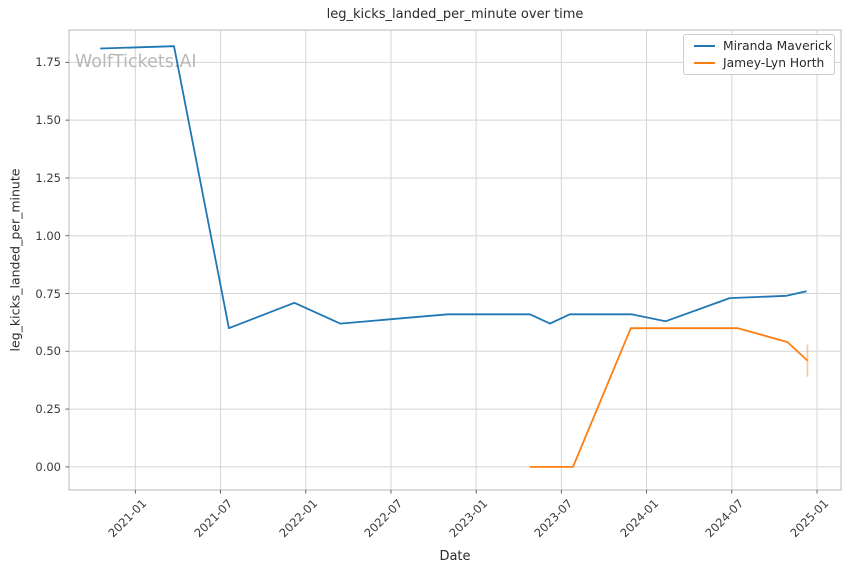 Image resolution: width=852 pixels, height=575 pixels. What do you see at coordinates (48, 409) in the screenshot?
I see `y-tick-label: 0.25` at bounding box center [48, 409].